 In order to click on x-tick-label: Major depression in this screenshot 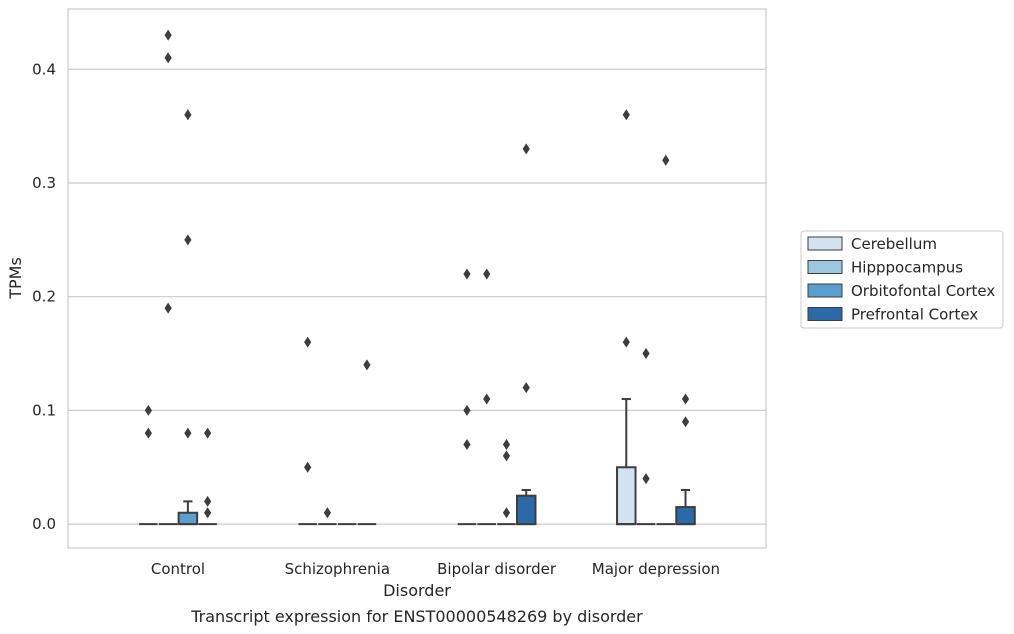, I will do `click(656, 569)`.